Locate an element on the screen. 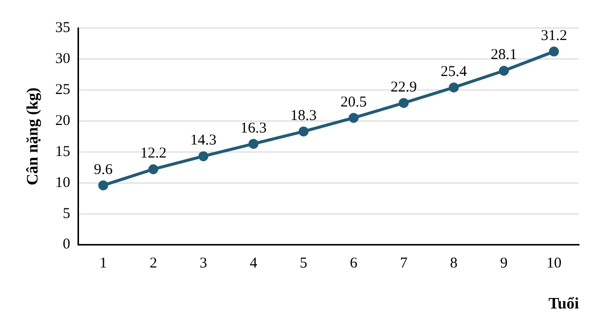 The image size is (609, 326). y-tick-label: 25 is located at coordinates (62, 90).